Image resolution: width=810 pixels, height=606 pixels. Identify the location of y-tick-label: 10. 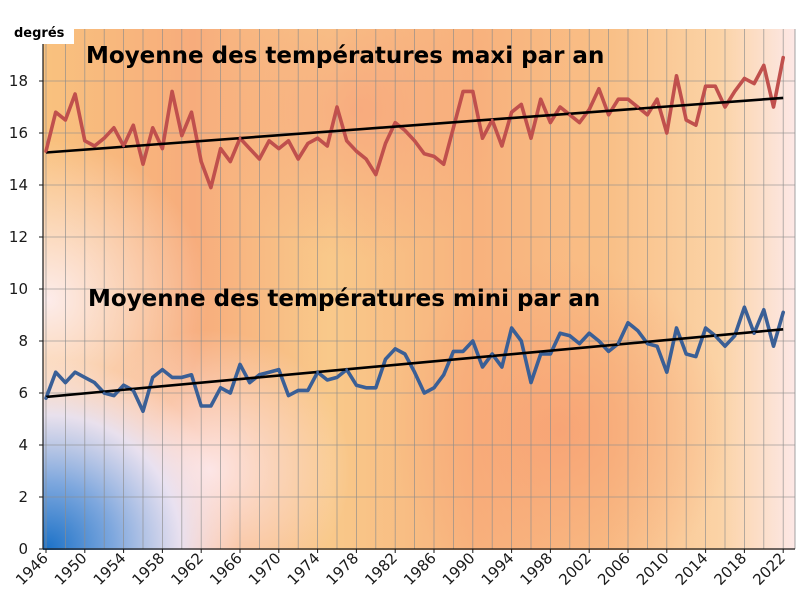
(18, 289).